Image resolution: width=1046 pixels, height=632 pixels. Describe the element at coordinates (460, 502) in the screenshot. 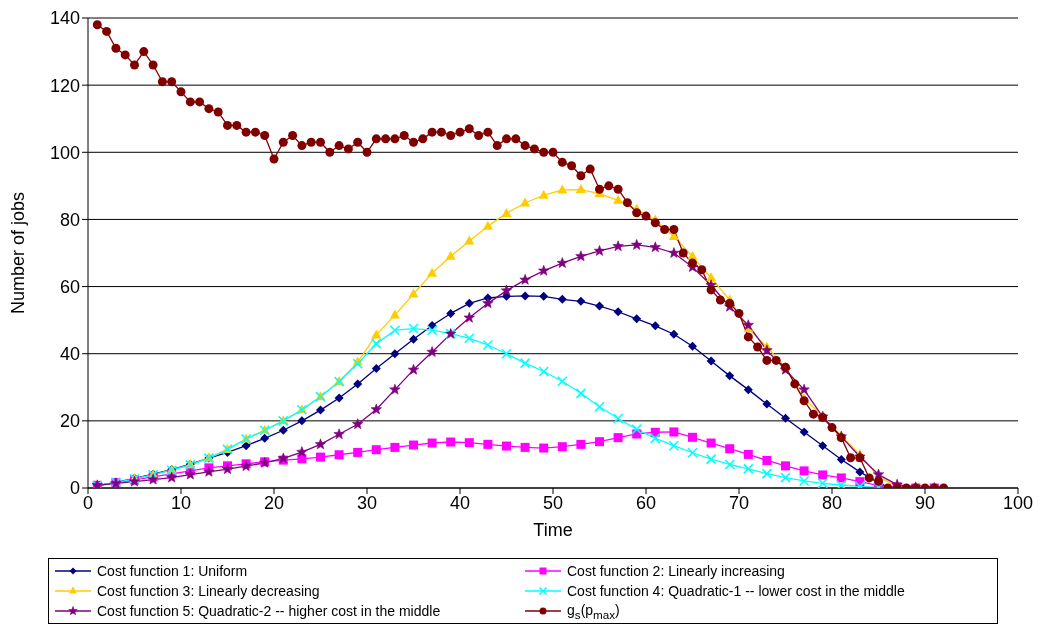

I see `x-tick-label: 40` at that location.